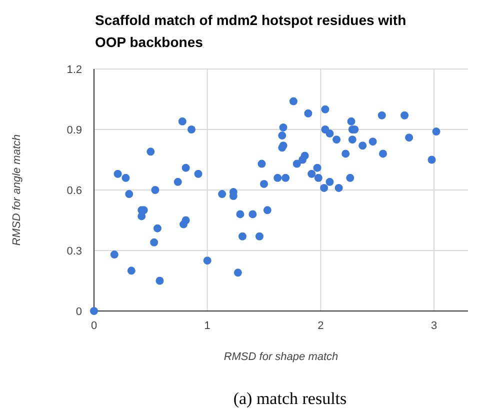 This screenshot has width=479, height=419. What do you see at coordinates (434, 326) in the screenshot?
I see `x-tick-label: 3` at bounding box center [434, 326].